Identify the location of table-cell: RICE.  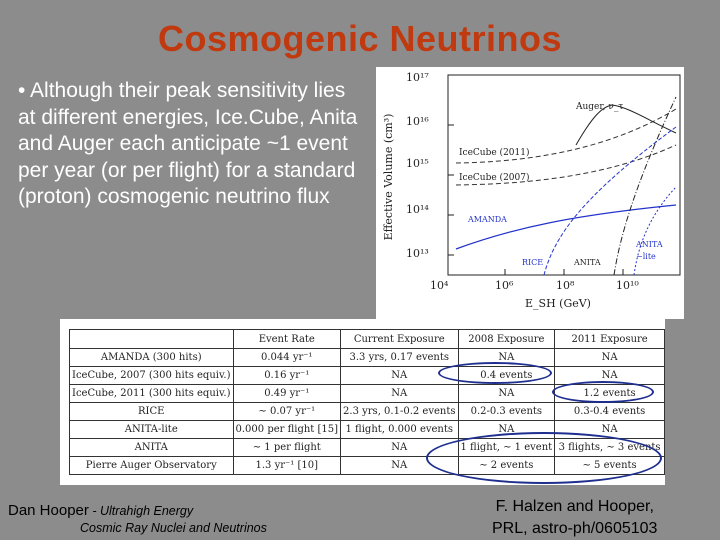
(151, 411).